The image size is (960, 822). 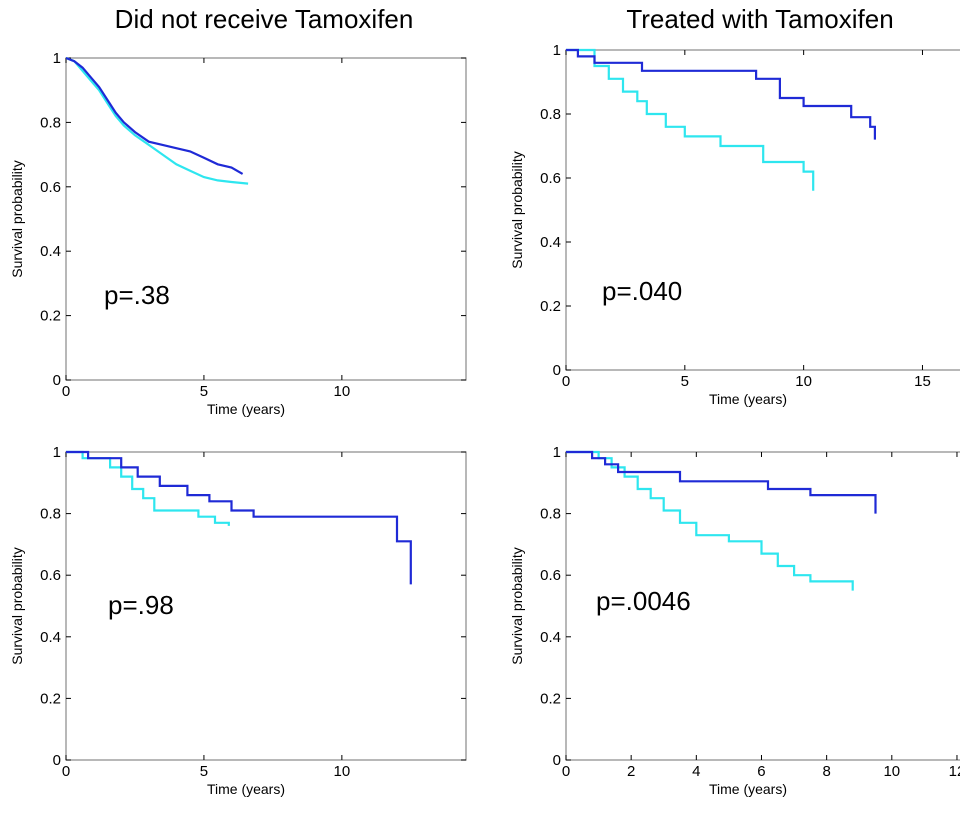 I want to click on right-column-title: Treated with Tamoxifen, so click(x=760, y=19).